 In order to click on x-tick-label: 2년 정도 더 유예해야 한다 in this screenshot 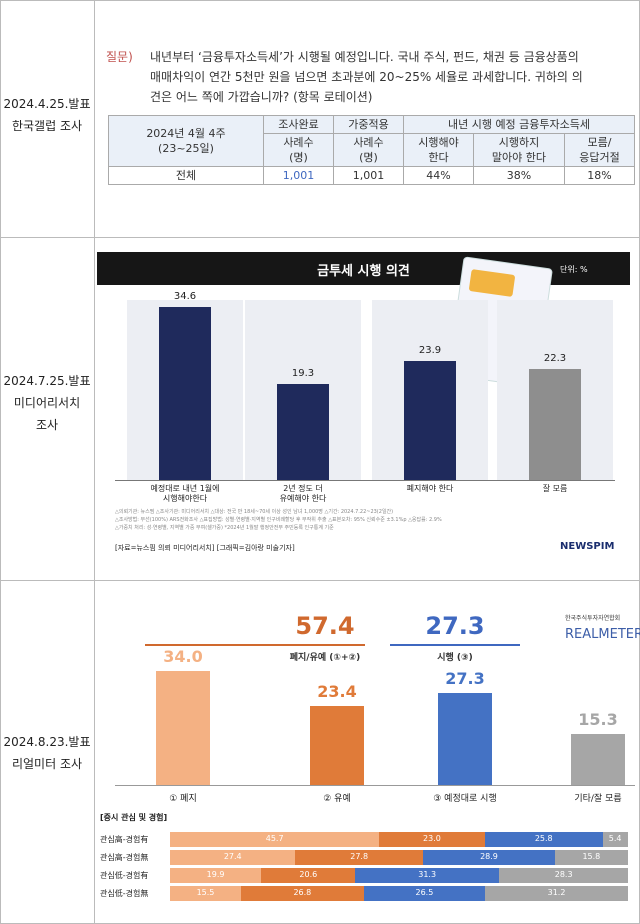, I will do `click(303, 493)`.